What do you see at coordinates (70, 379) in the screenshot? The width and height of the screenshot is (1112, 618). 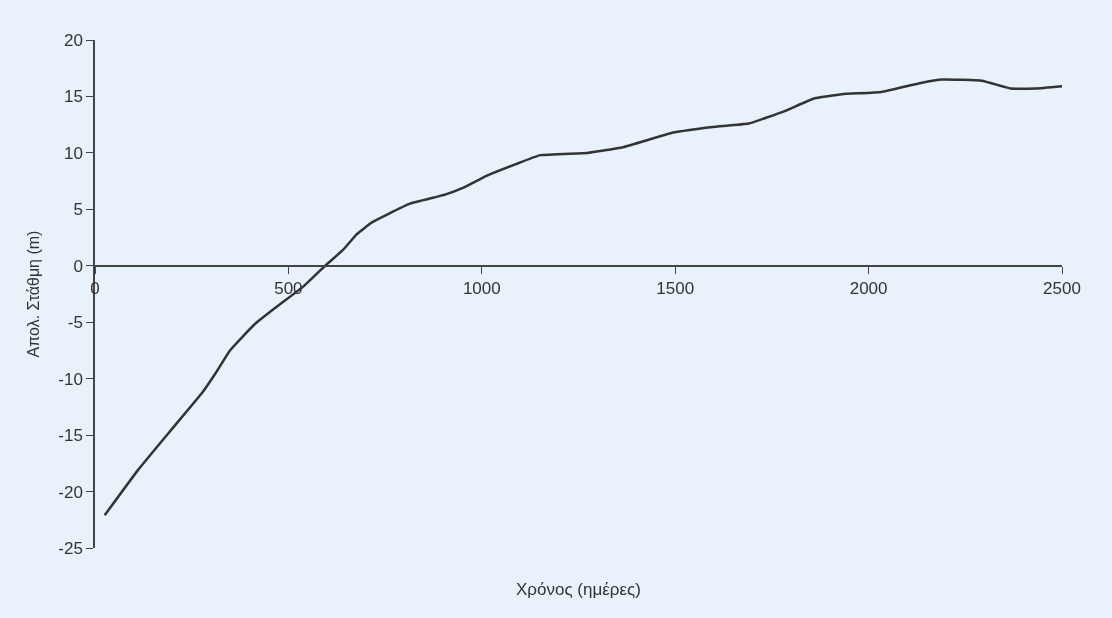 I see `y-tick-label: -10` at bounding box center [70, 379].